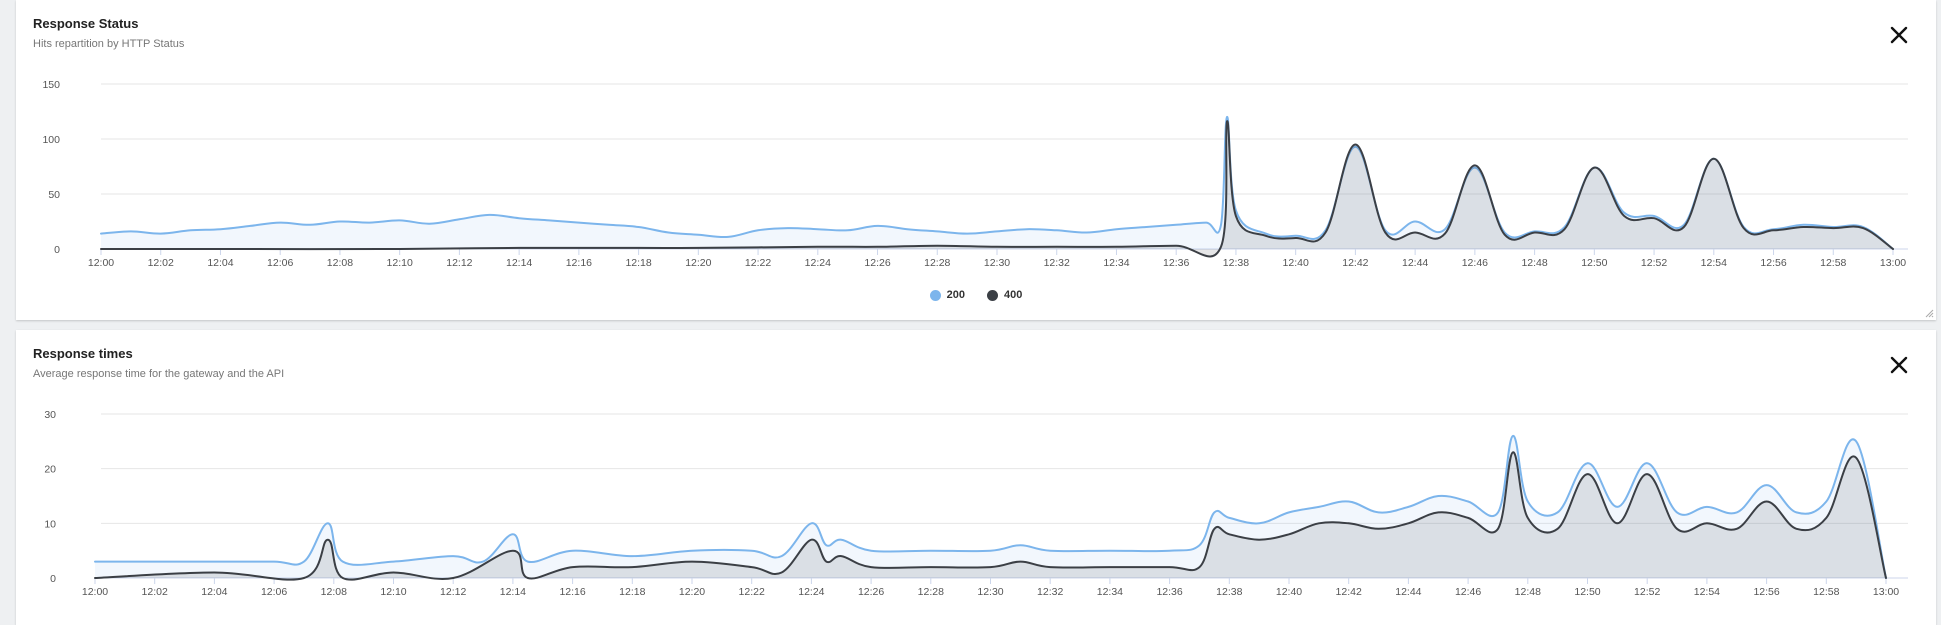  I want to click on y-tick-label: 20, so click(50, 470).